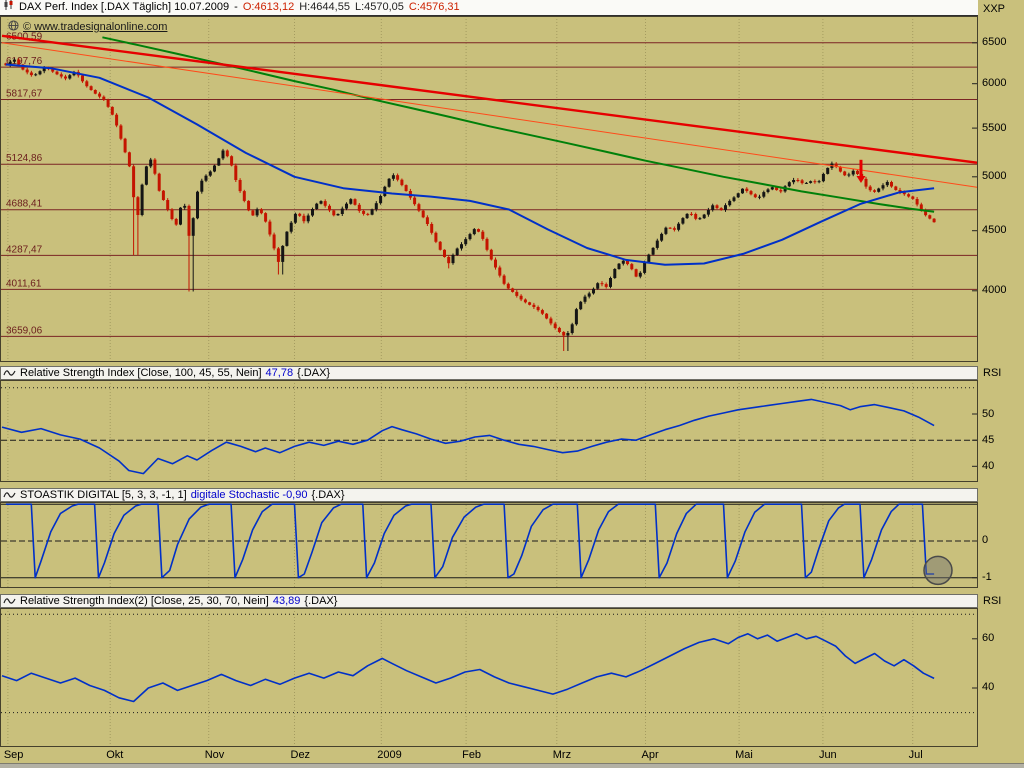 This screenshot has width=1024, height=768. I want to click on y-axis-label: 4000, so click(994, 290).